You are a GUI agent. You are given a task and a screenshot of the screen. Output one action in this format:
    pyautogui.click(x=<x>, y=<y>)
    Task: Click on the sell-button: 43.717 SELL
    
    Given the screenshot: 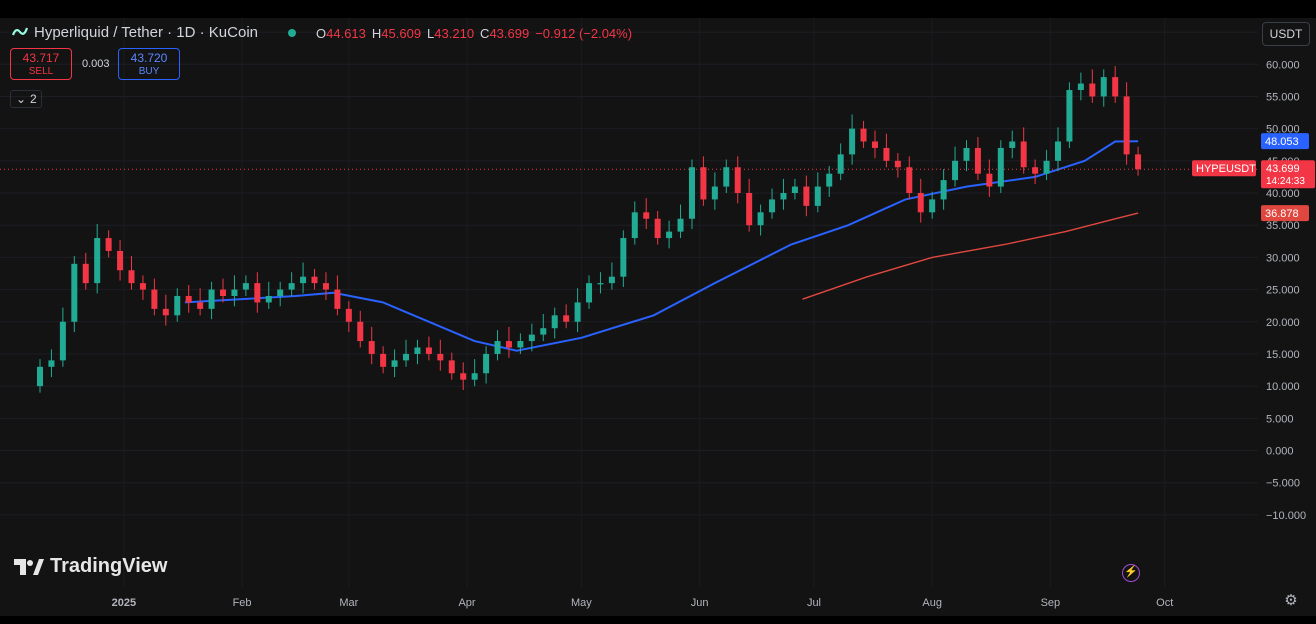 What is the action you would take?
    pyautogui.click(x=41, y=64)
    